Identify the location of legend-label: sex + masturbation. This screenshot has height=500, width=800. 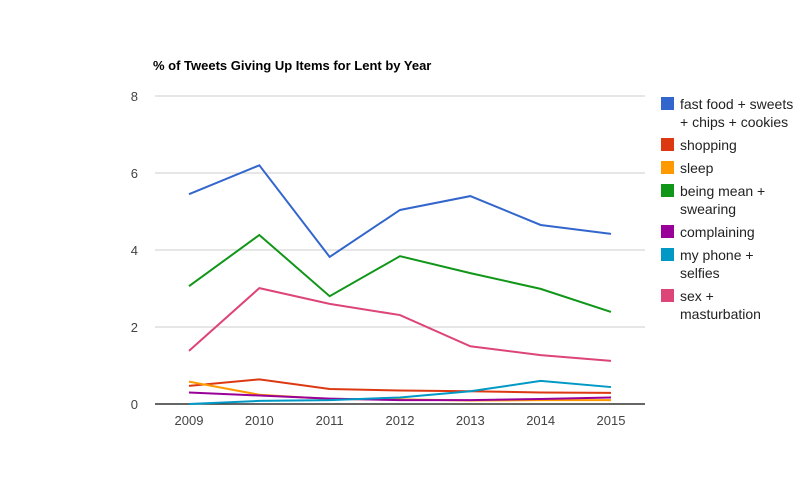
(720, 305).